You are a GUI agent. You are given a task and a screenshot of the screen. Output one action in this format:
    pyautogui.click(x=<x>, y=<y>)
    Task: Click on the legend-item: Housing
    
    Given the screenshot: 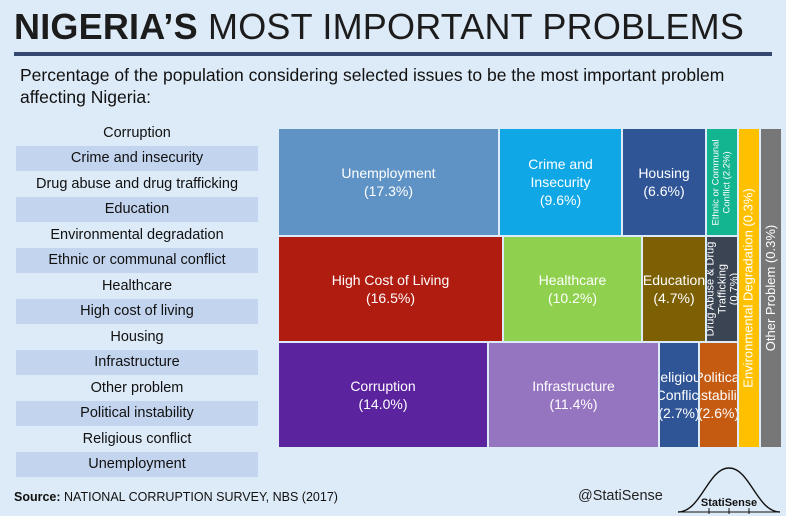 What is the action you would take?
    pyautogui.click(x=137, y=337)
    